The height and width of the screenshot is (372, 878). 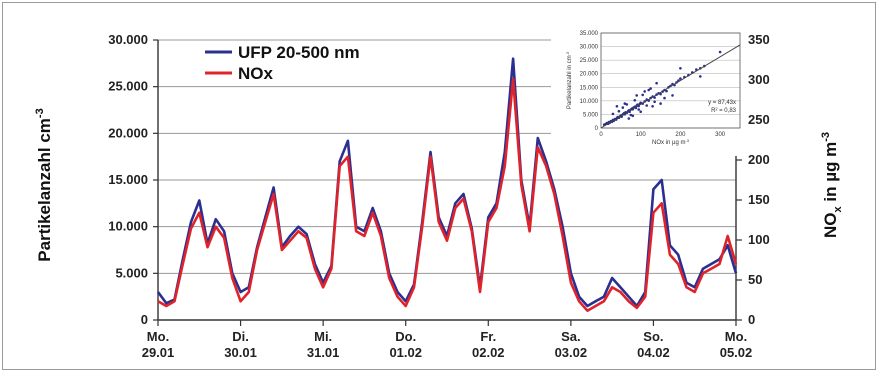 I want to click on inset-y-label: Partikelanzahl in cm-3, so click(x=569, y=80).